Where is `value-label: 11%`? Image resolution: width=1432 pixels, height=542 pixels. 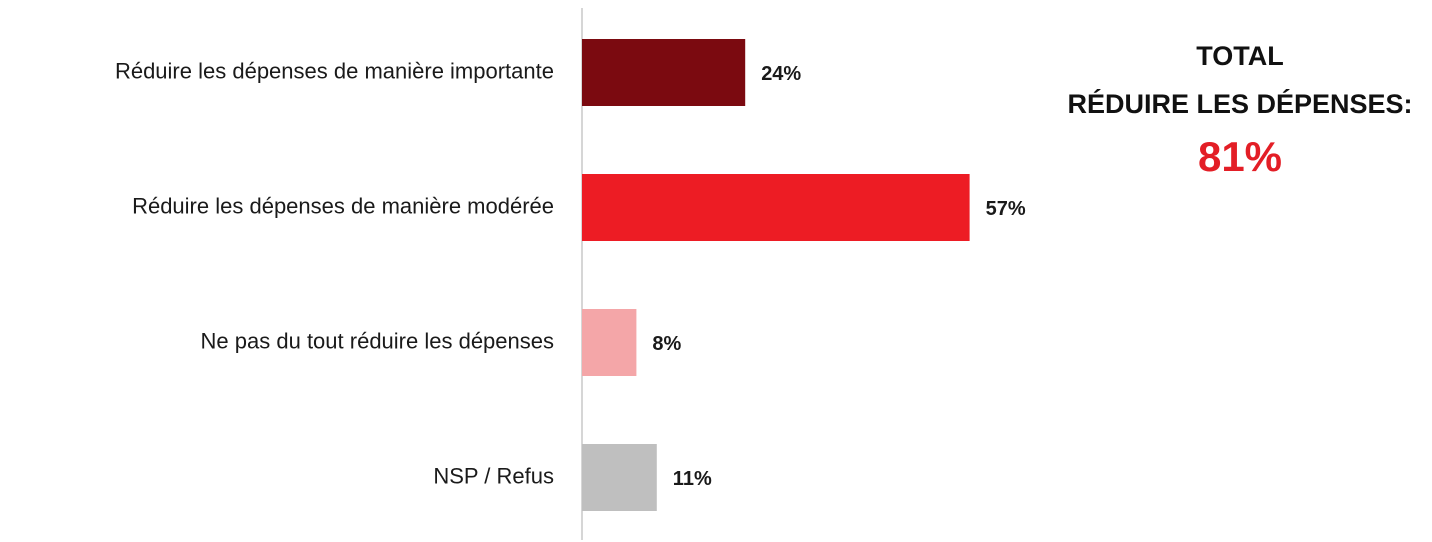
value-label: 11% is located at coordinates (692, 479).